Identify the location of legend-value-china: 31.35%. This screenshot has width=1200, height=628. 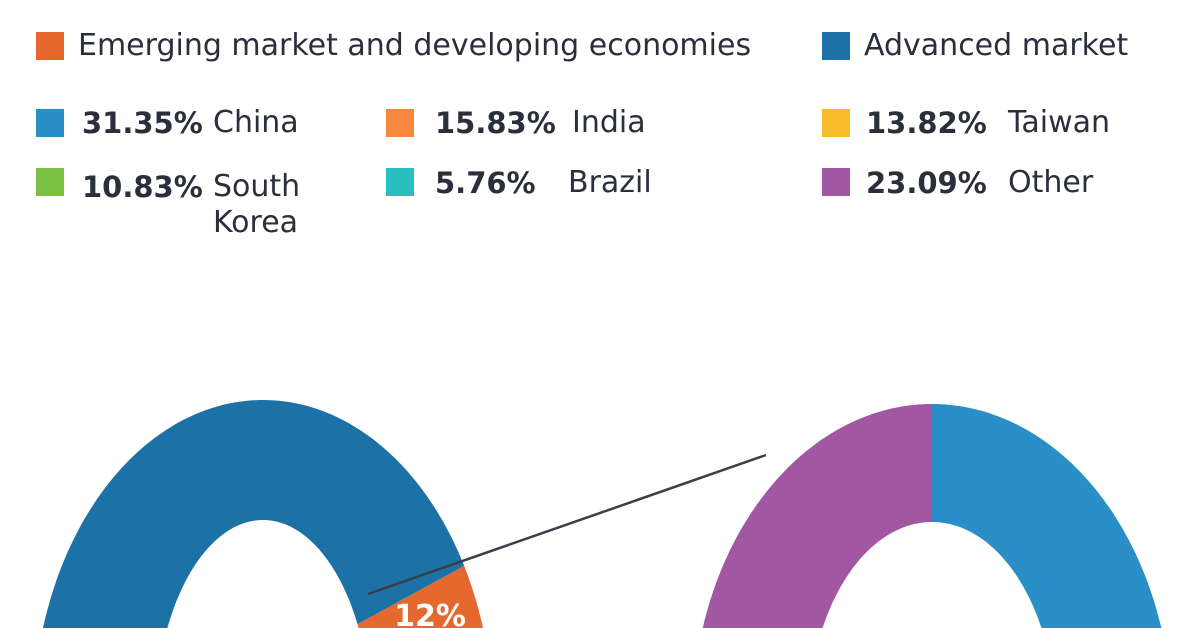
(142, 123).